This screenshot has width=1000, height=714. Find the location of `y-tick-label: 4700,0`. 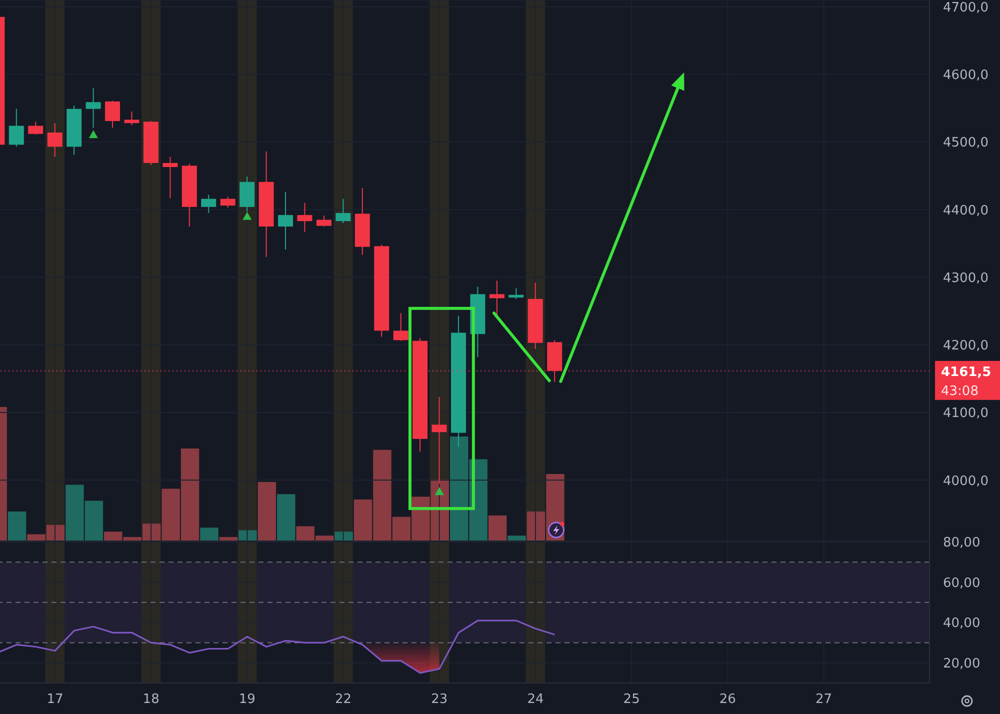

y-tick-label: 4700,0 is located at coordinates (965, 8).